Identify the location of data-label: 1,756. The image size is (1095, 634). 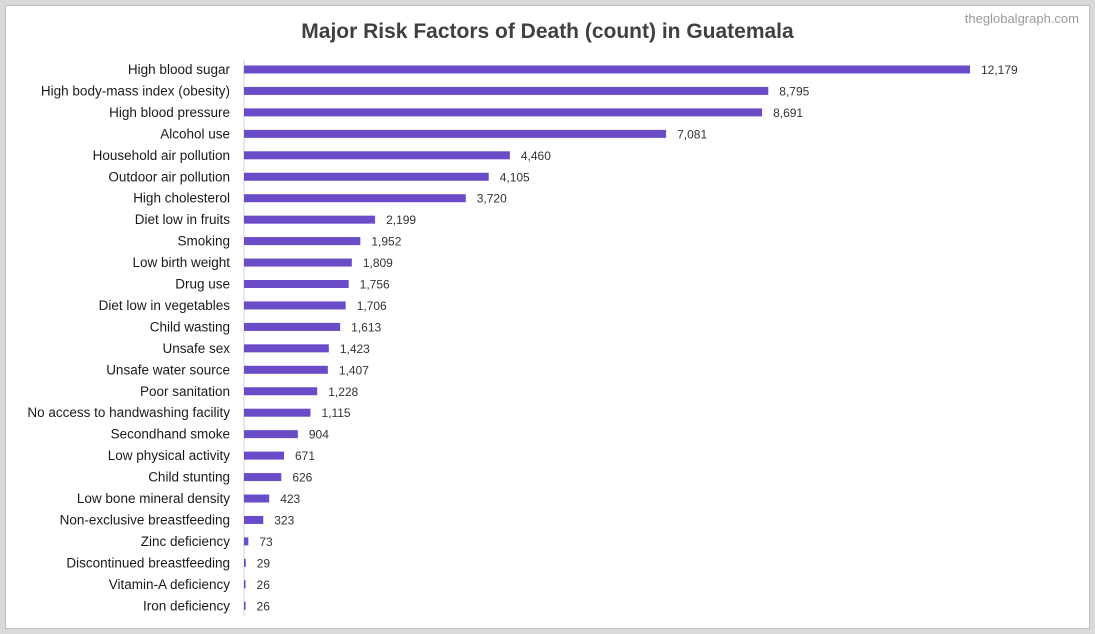
(375, 285).